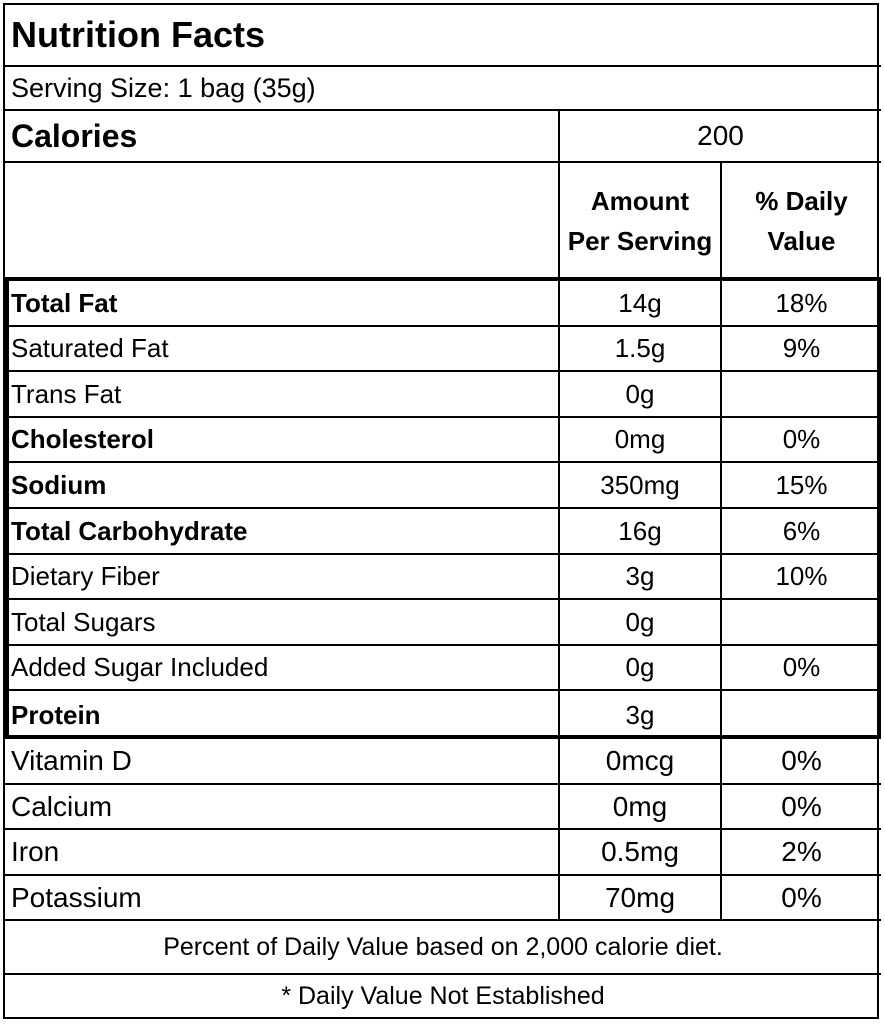  What do you see at coordinates (62, 806) in the screenshot?
I see `vitamin-name: Calcium` at bounding box center [62, 806].